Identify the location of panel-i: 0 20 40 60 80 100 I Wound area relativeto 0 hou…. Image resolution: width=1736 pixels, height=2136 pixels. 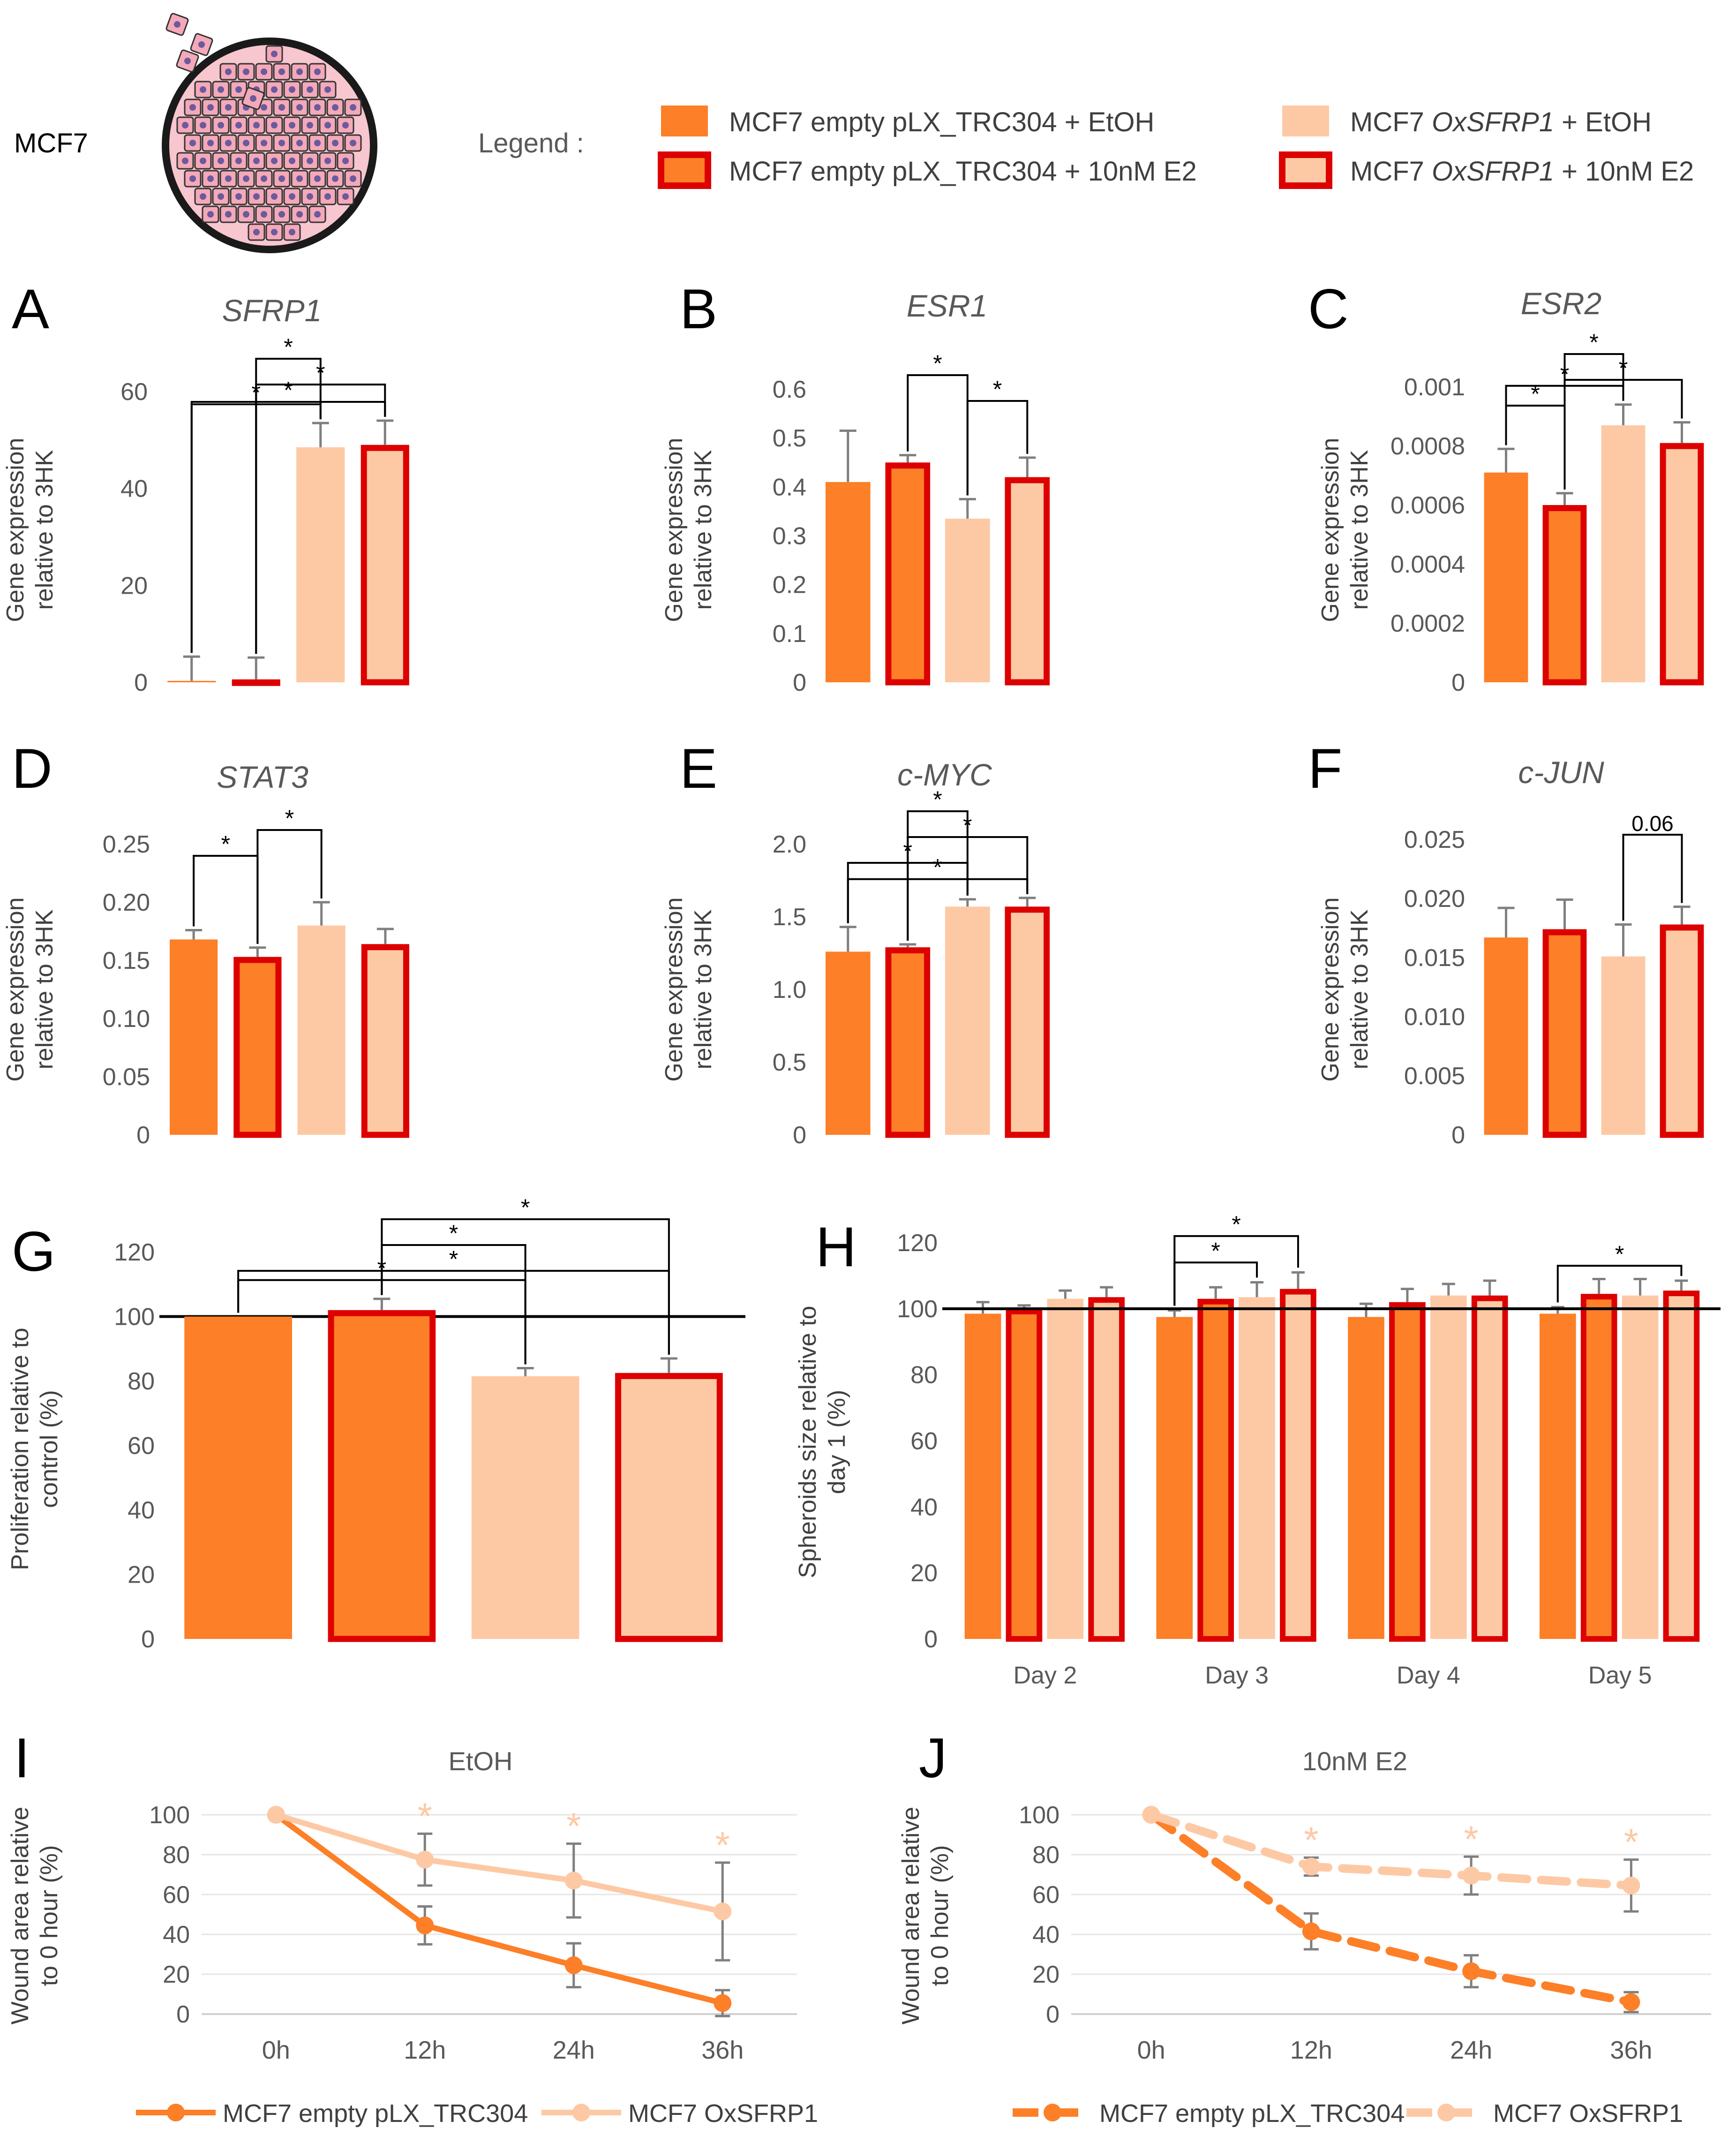
(412, 1927).